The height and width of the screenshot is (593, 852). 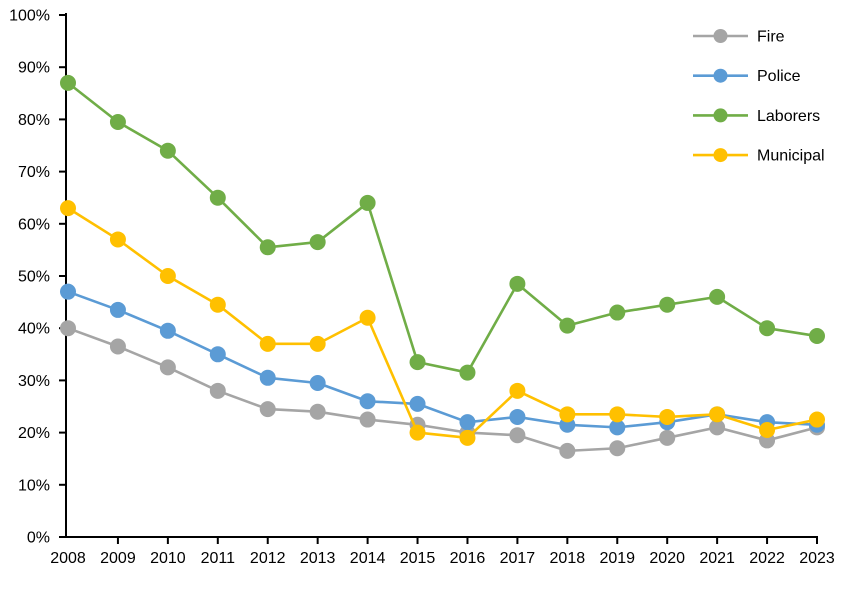 What do you see at coordinates (118, 558) in the screenshot?
I see `x-axis-label: 2009` at bounding box center [118, 558].